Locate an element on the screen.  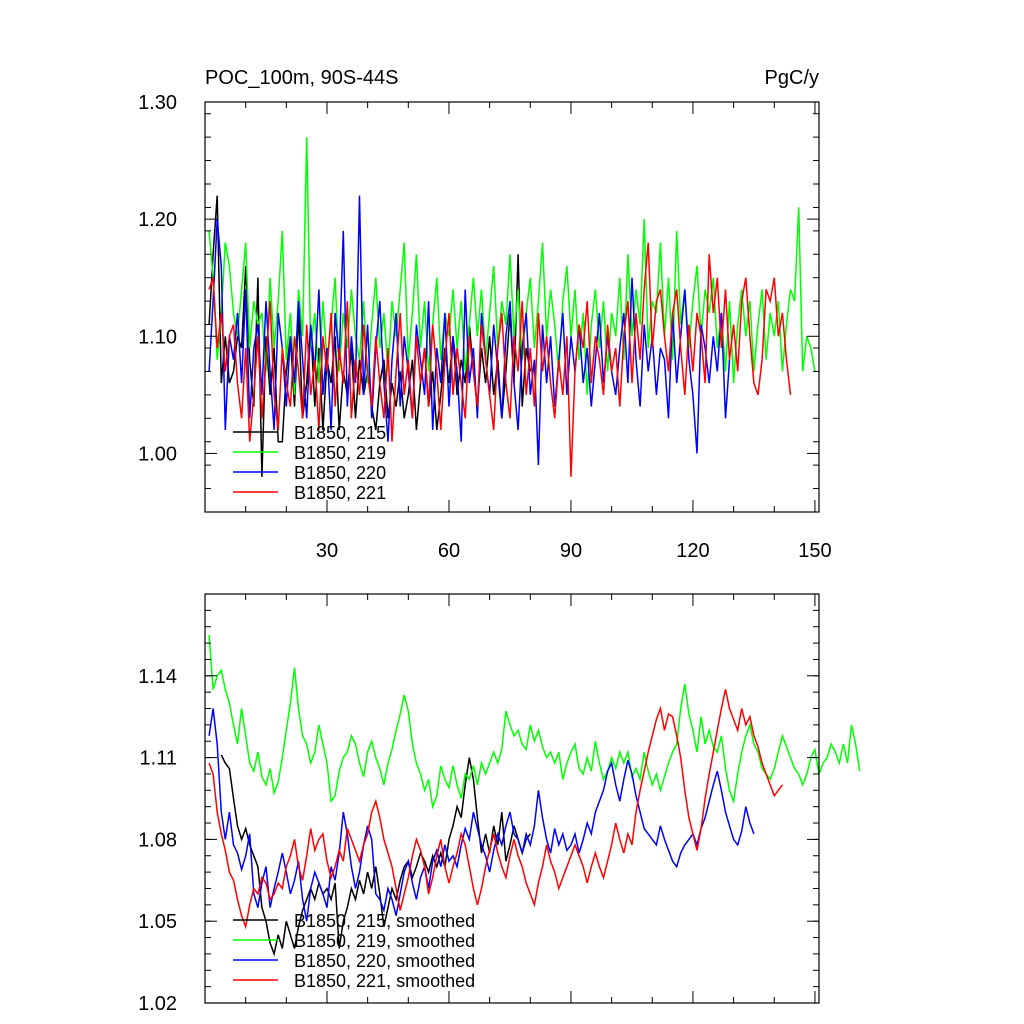
legend-label: B1850, 215 is located at coordinates (340, 433).